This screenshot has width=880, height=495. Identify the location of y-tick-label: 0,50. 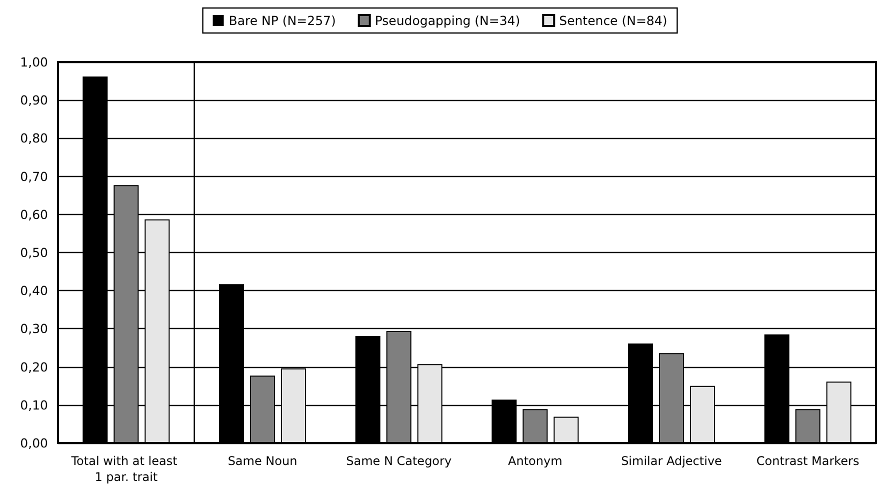
(34, 252).